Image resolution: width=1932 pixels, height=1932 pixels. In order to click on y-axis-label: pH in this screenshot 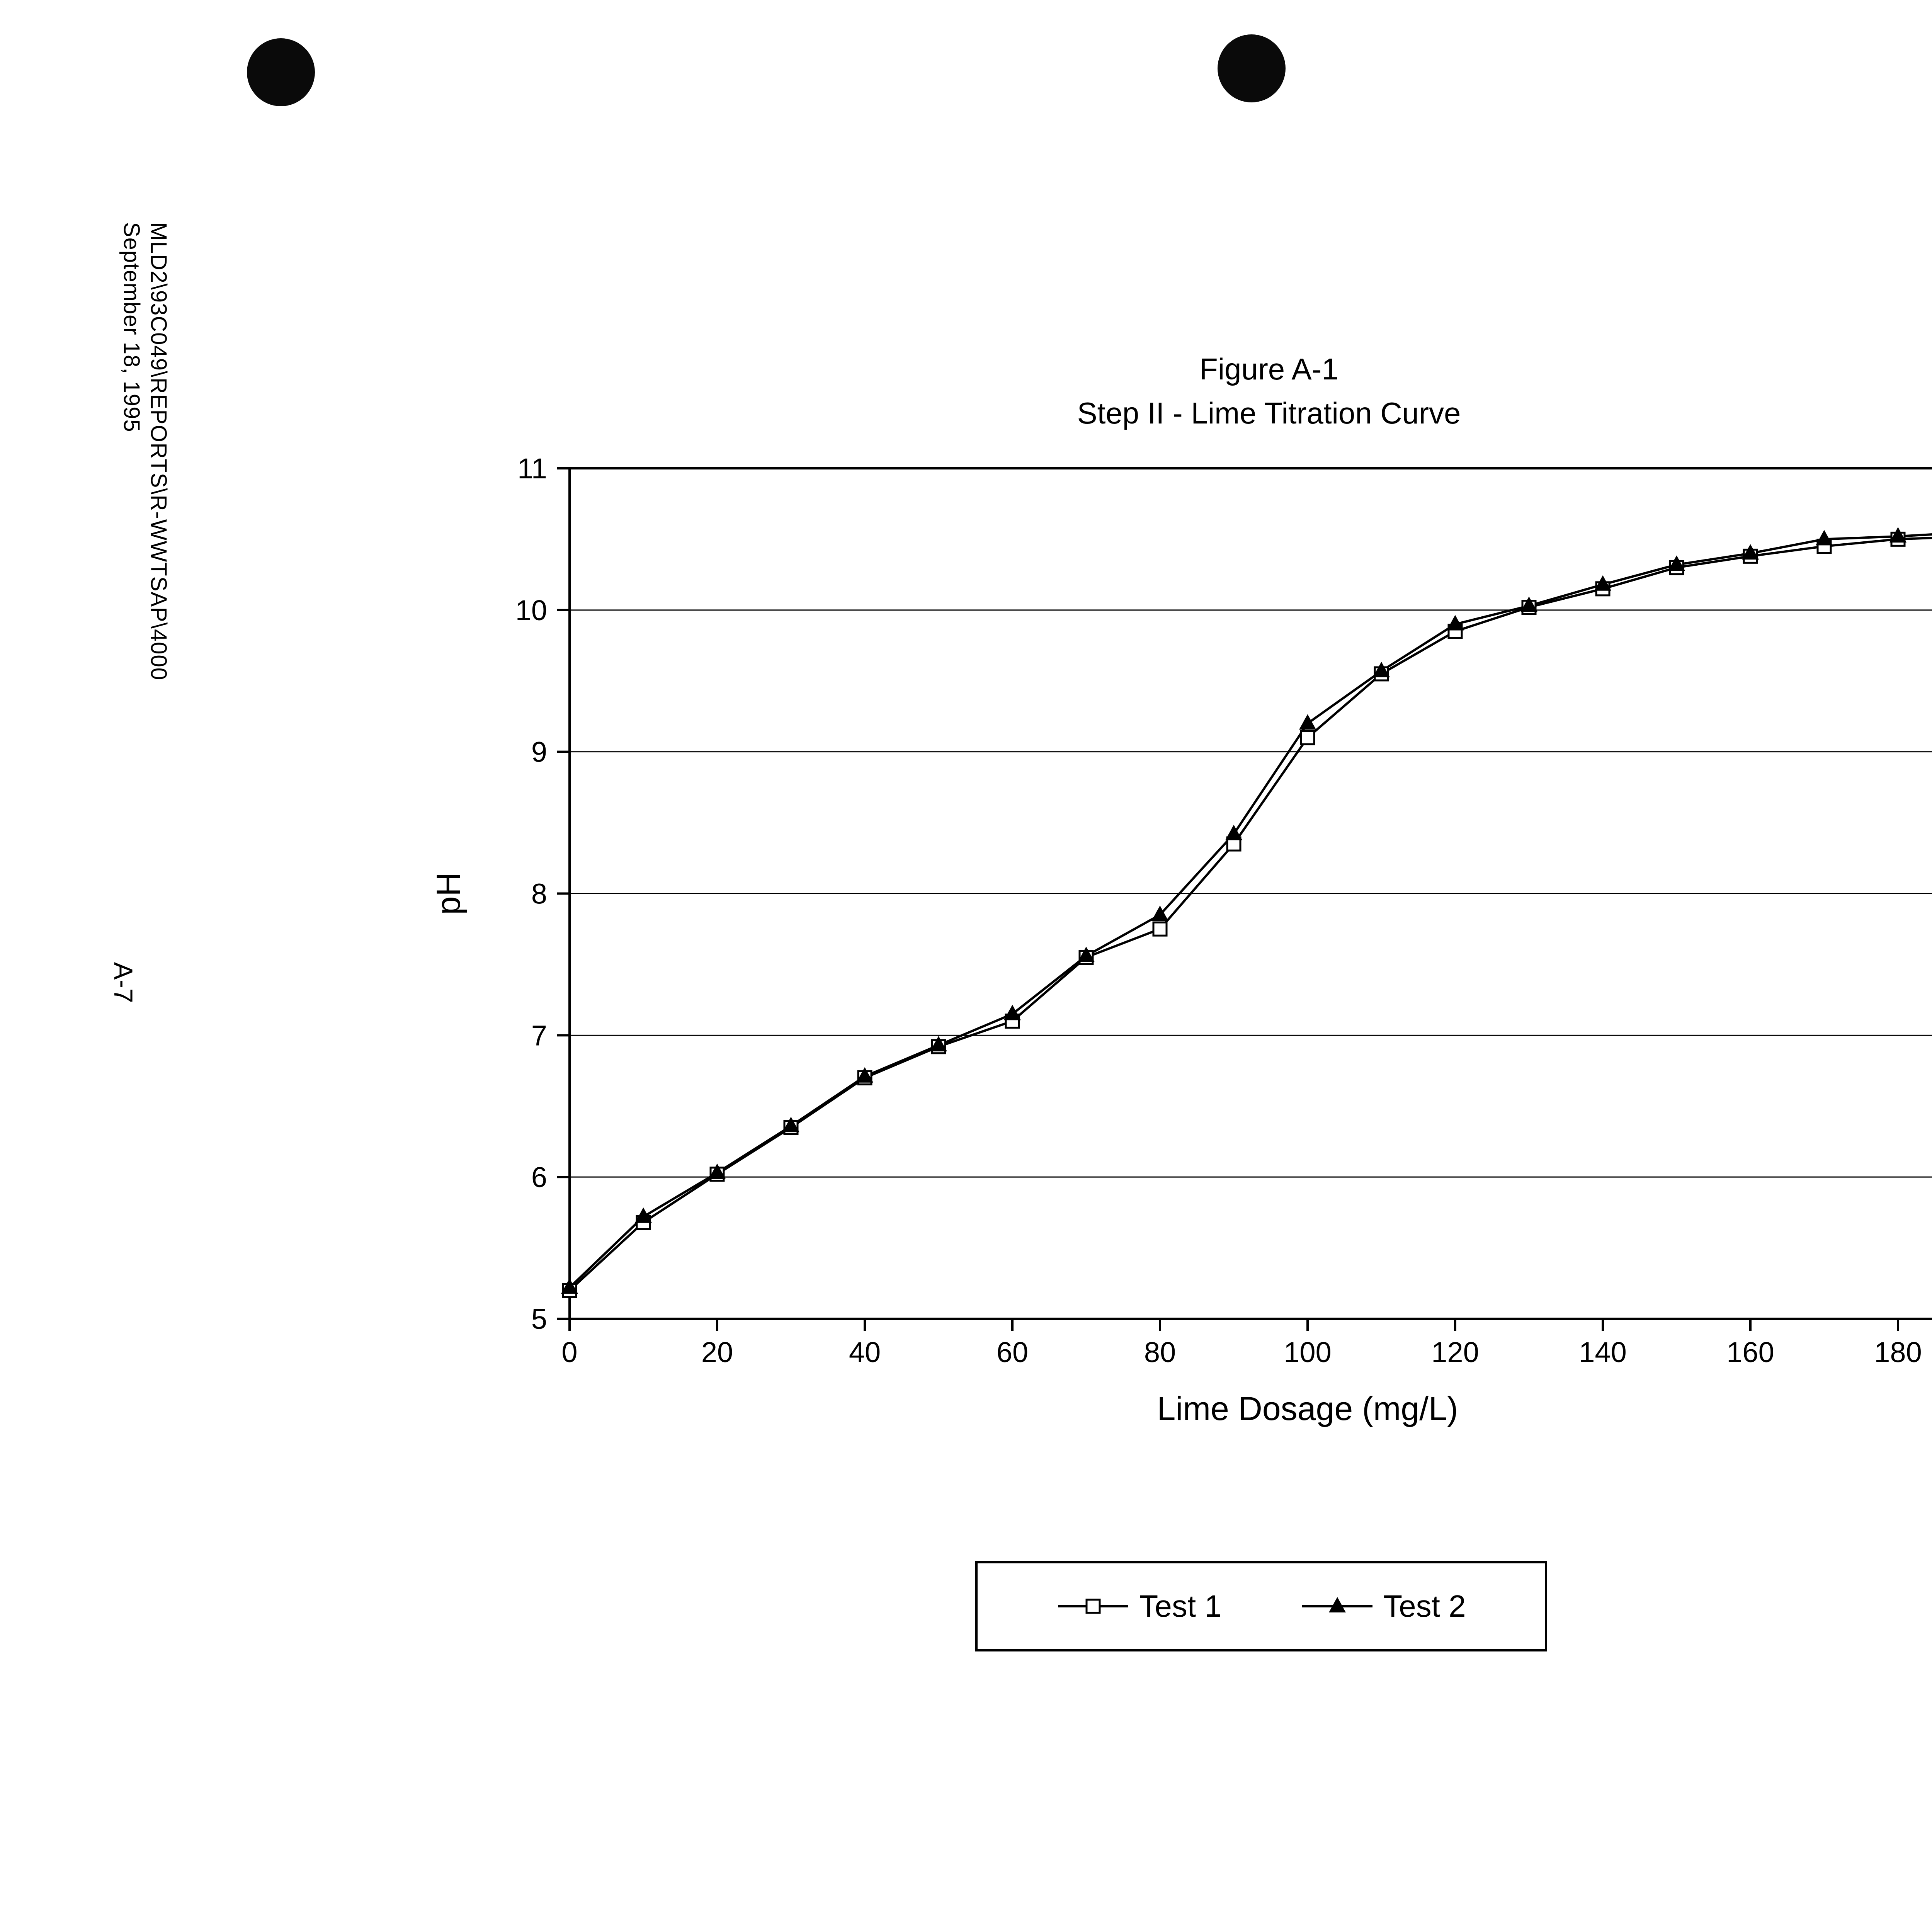, I will do `click(449, 893)`.